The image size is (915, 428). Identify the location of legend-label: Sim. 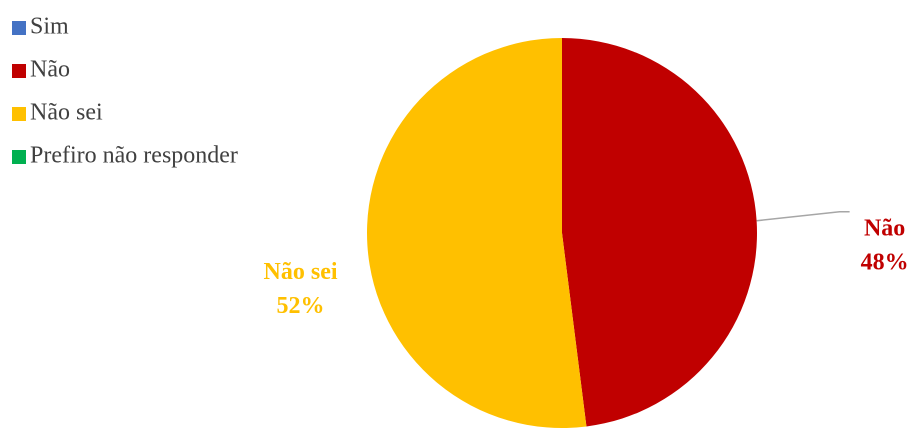
(49, 27).